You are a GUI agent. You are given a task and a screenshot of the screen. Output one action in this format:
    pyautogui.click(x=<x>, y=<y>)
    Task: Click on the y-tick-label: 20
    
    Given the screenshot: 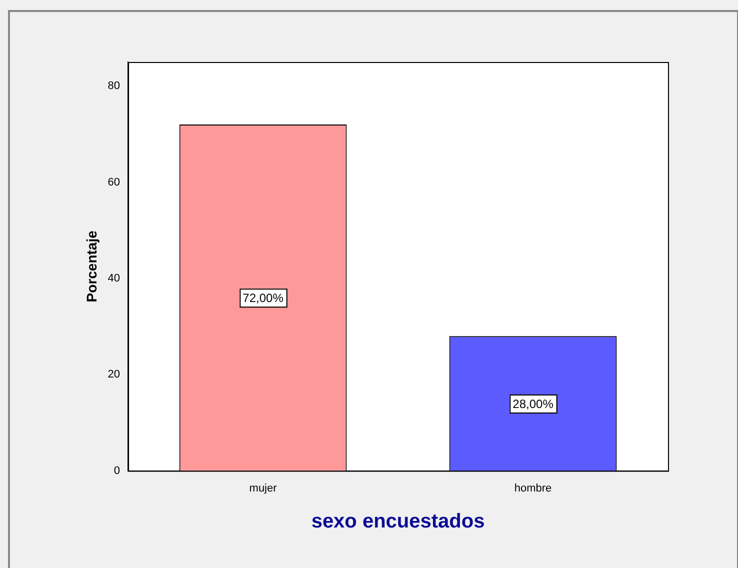 What is the action you would take?
    pyautogui.click(x=114, y=374)
    